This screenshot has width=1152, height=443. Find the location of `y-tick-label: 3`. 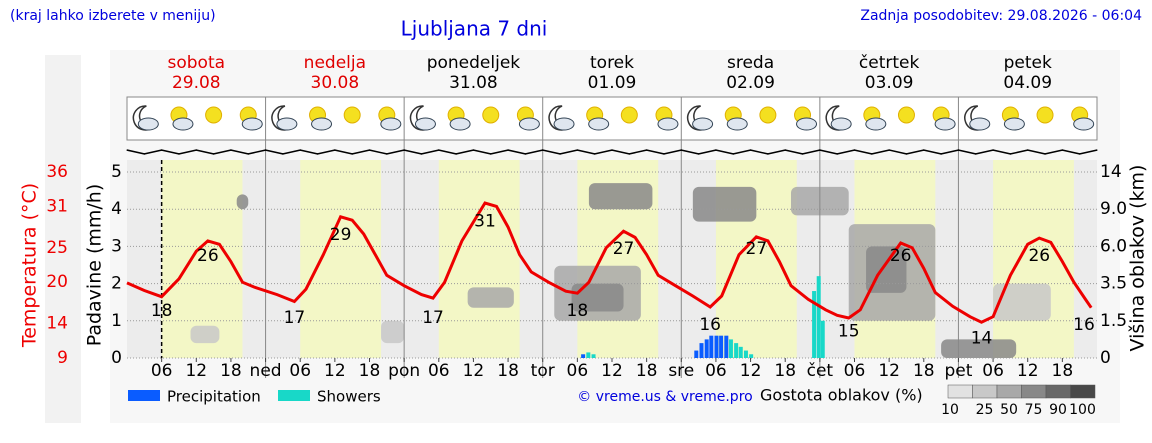

y-tick-label: 3 is located at coordinates (116, 246).